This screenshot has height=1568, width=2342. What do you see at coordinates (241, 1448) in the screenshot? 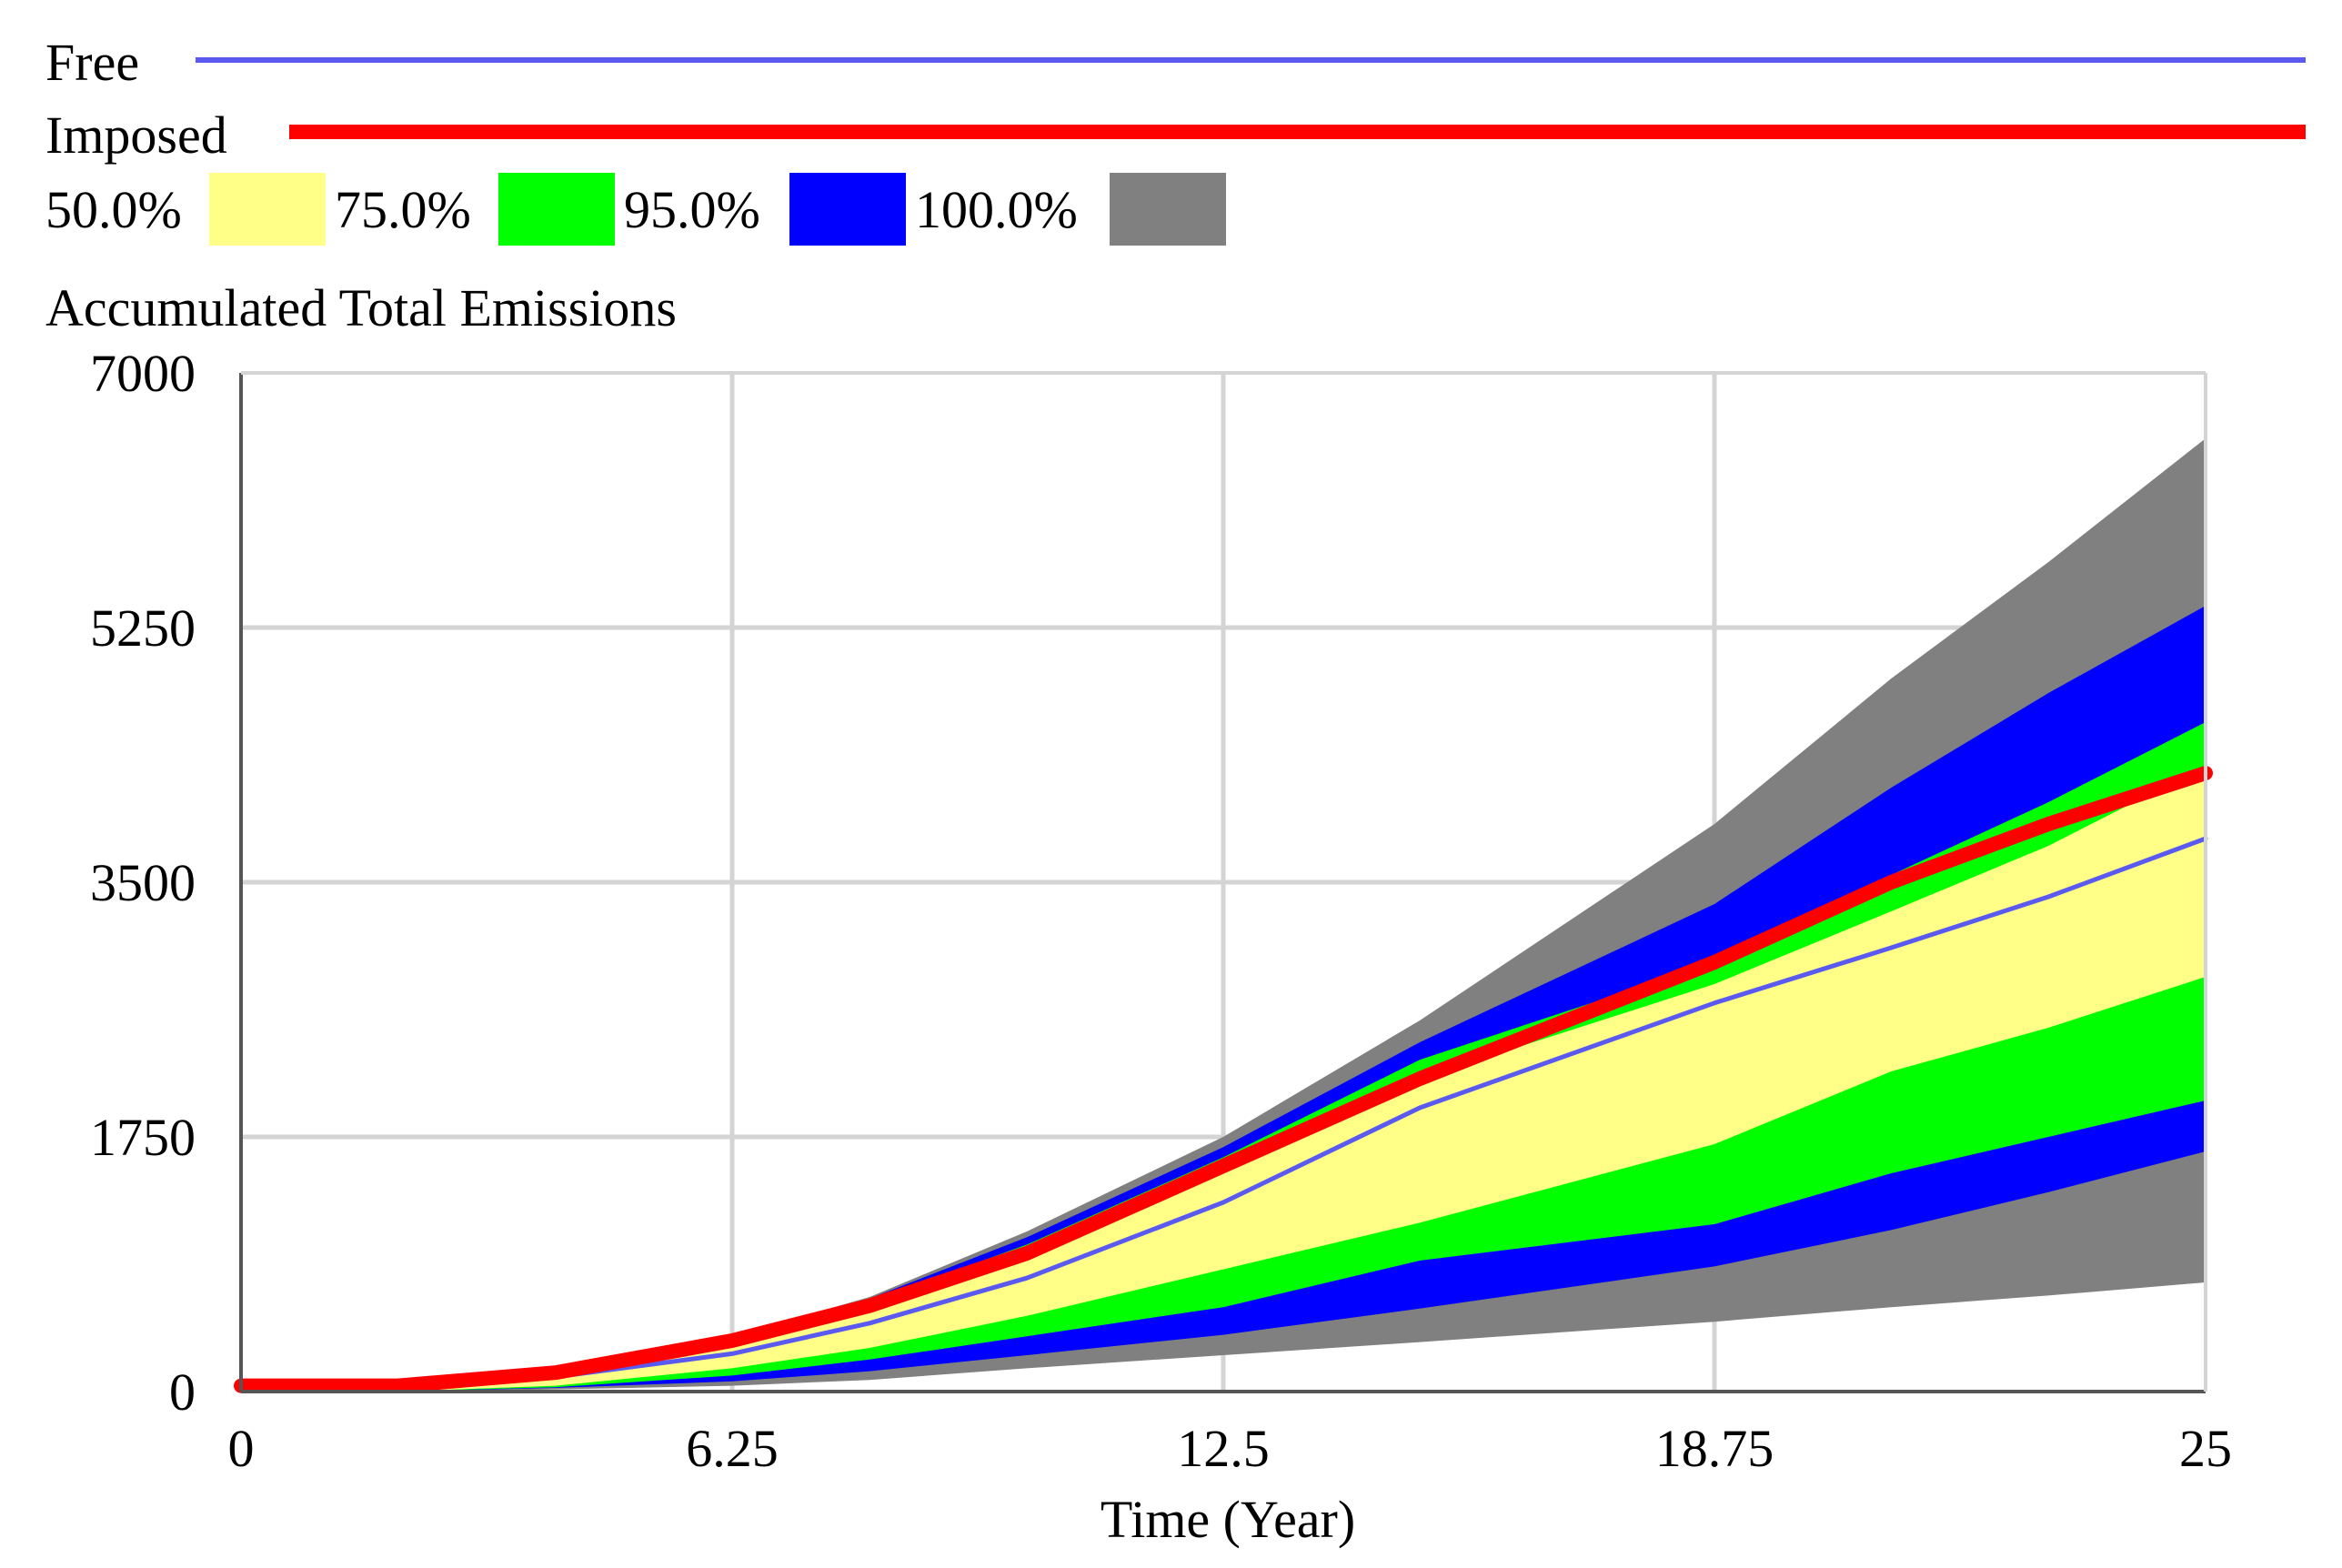
I see `x-tick-label: 0` at bounding box center [241, 1448].